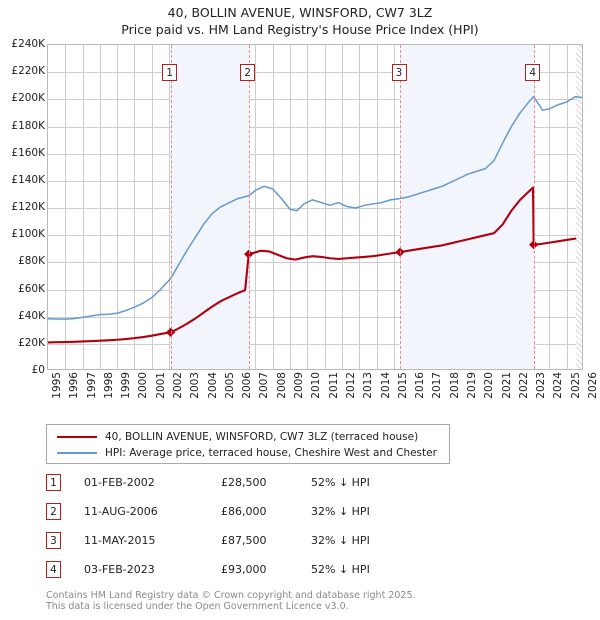 This screenshot has height=620, width=600. Describe the element at coordinates (28, 98) in the screenshot. I see `y-axis-tick-label: £200K` at that location.